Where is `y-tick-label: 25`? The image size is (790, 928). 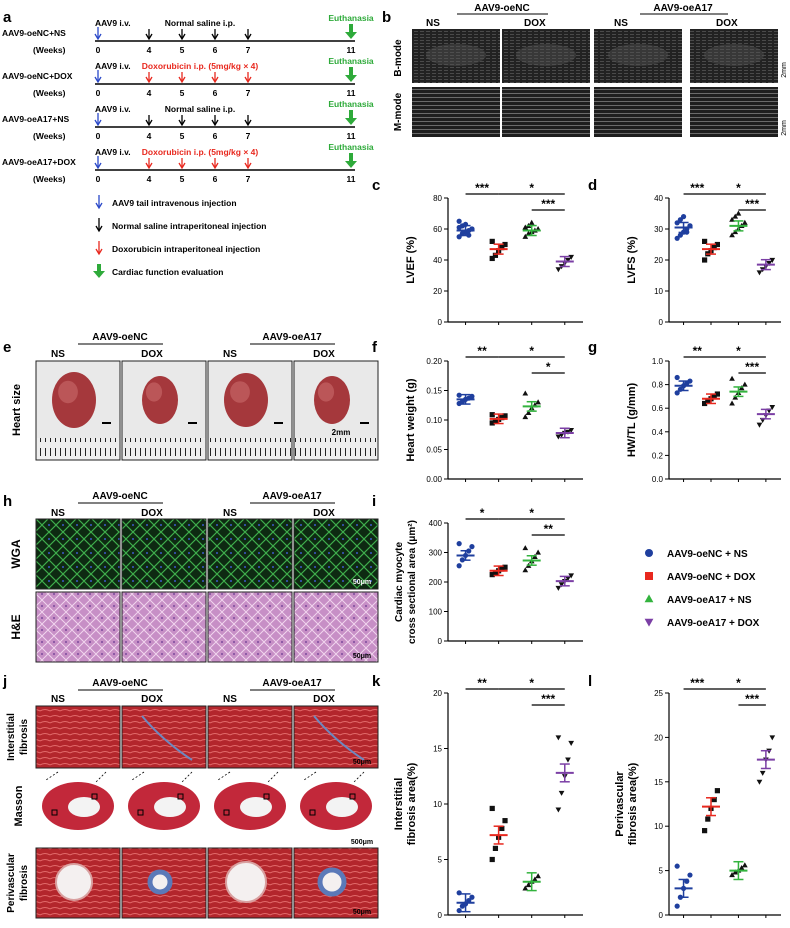
y-tick-label: 25 is located at coordinates (658, 693).